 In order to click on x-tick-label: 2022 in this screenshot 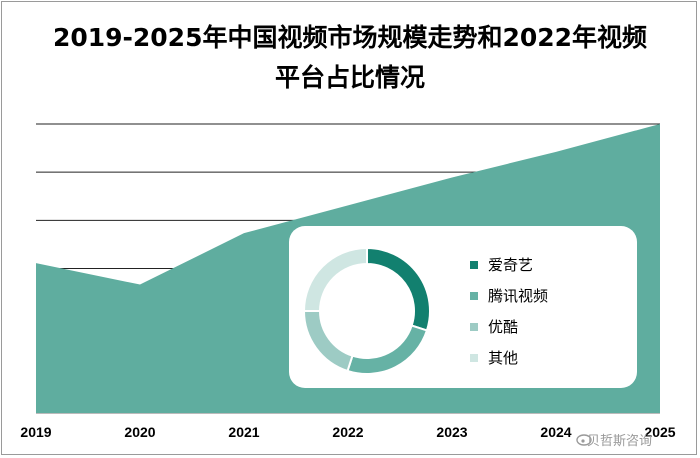, I will do `click(347, 432)`.